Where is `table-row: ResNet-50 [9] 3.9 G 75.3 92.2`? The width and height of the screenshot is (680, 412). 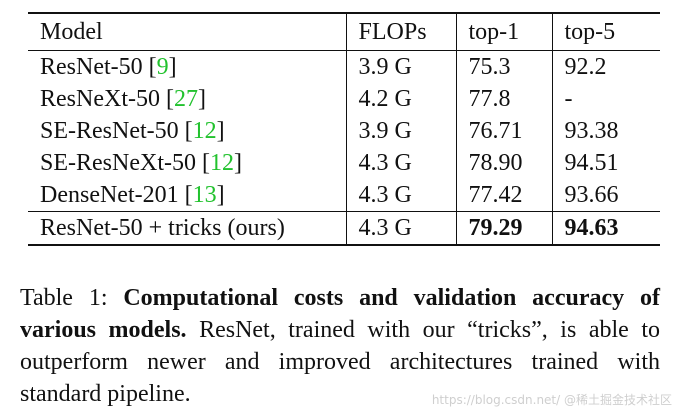 table-row: ResNet-50 [9] 3.9 G 75.3 92.2 is located at coordinates (344, 67).